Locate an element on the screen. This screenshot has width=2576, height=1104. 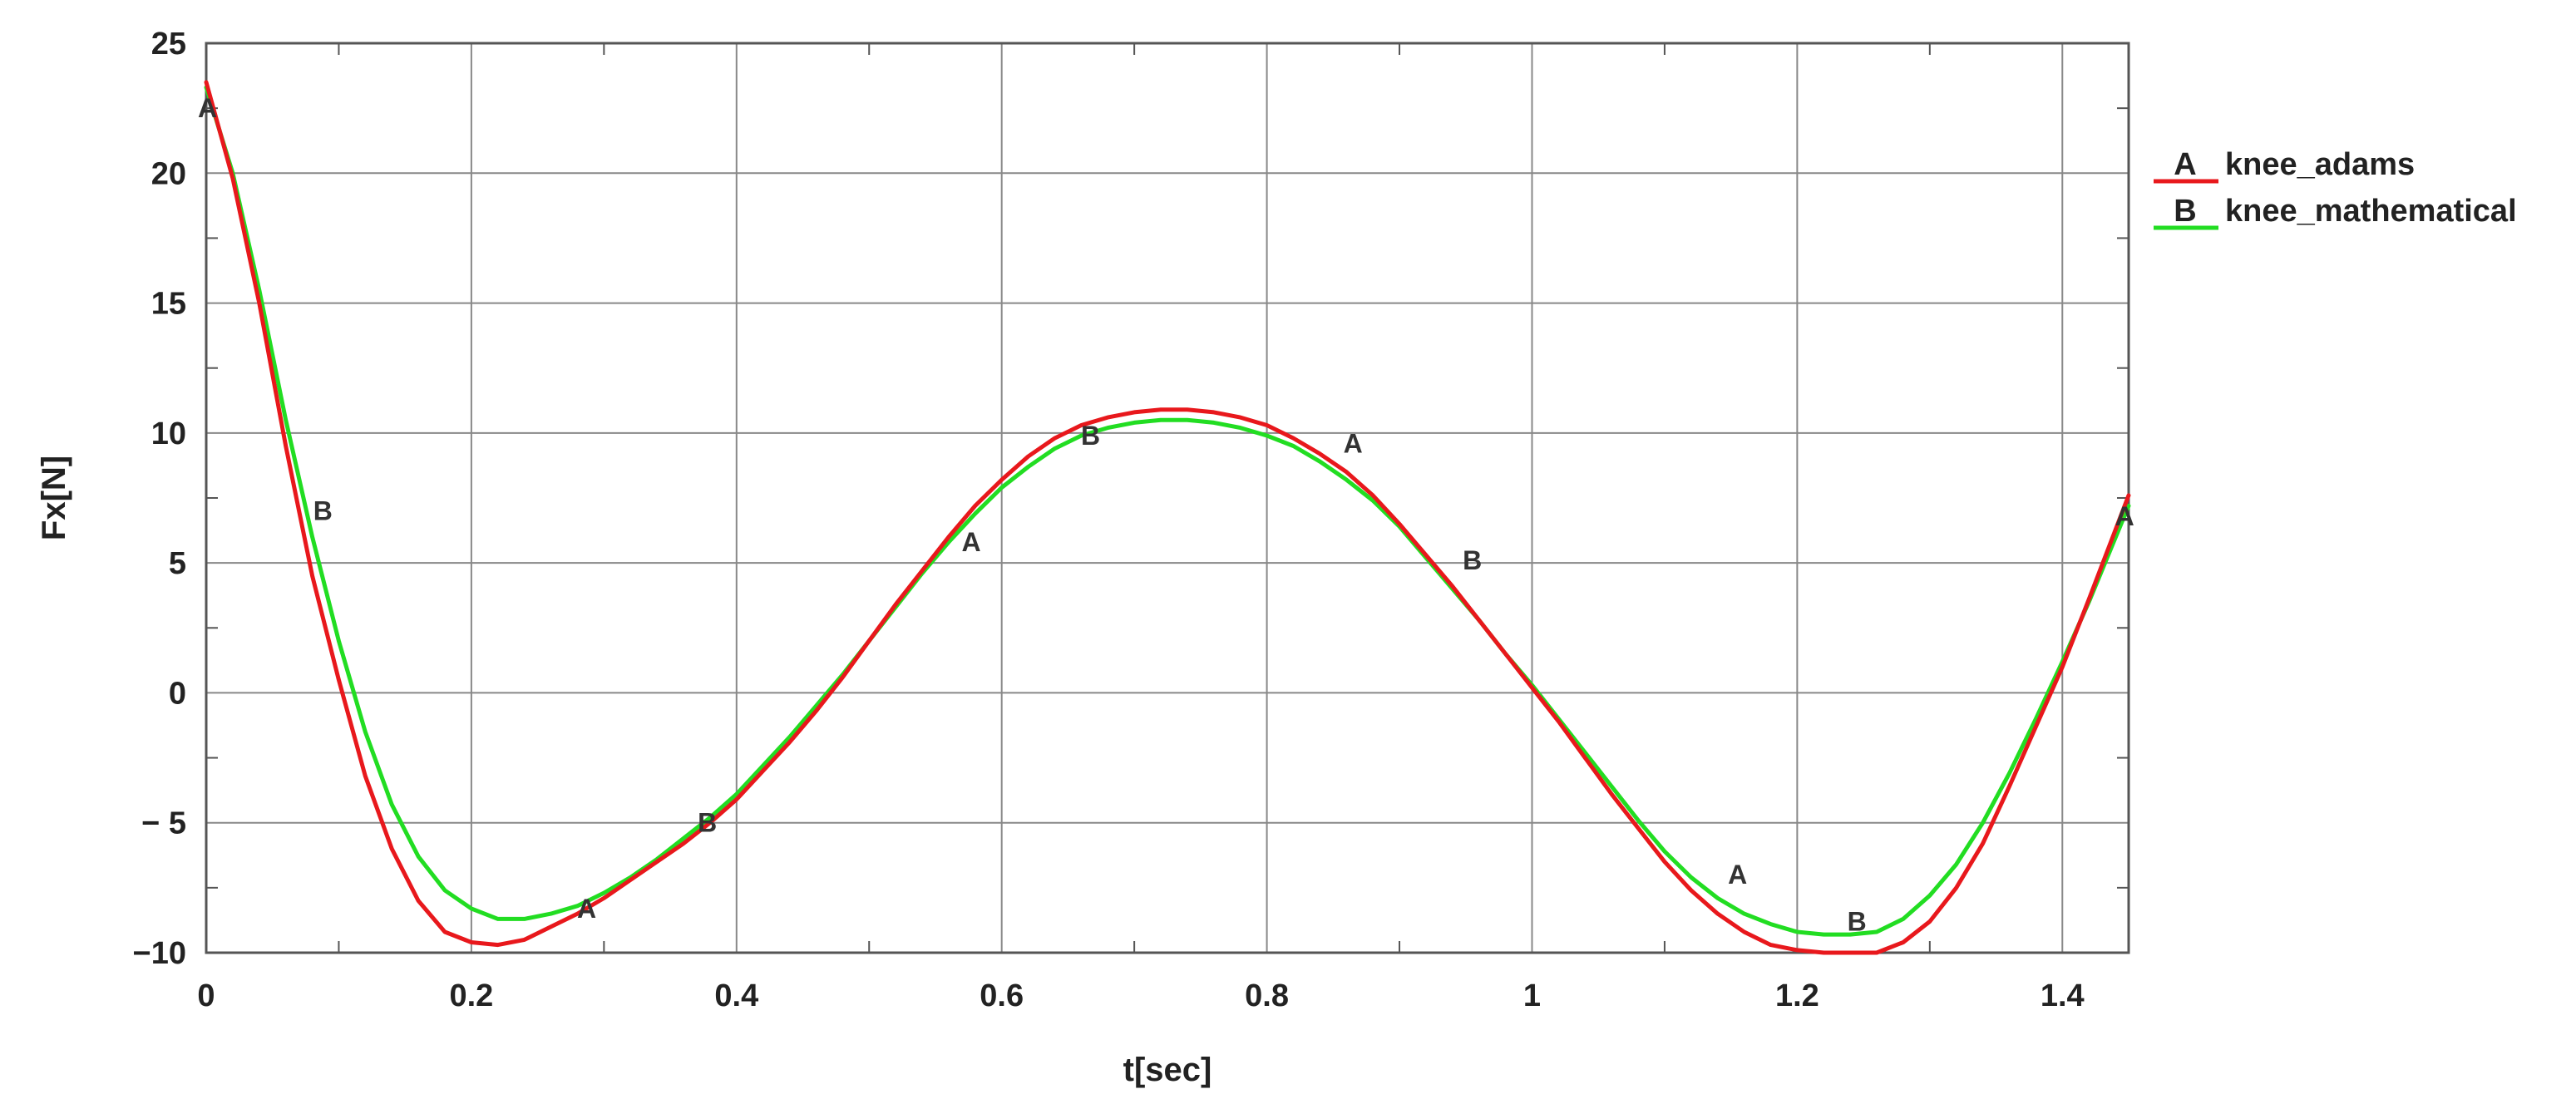
x-tick-label: 1 is located at coordinates (1532, 995).